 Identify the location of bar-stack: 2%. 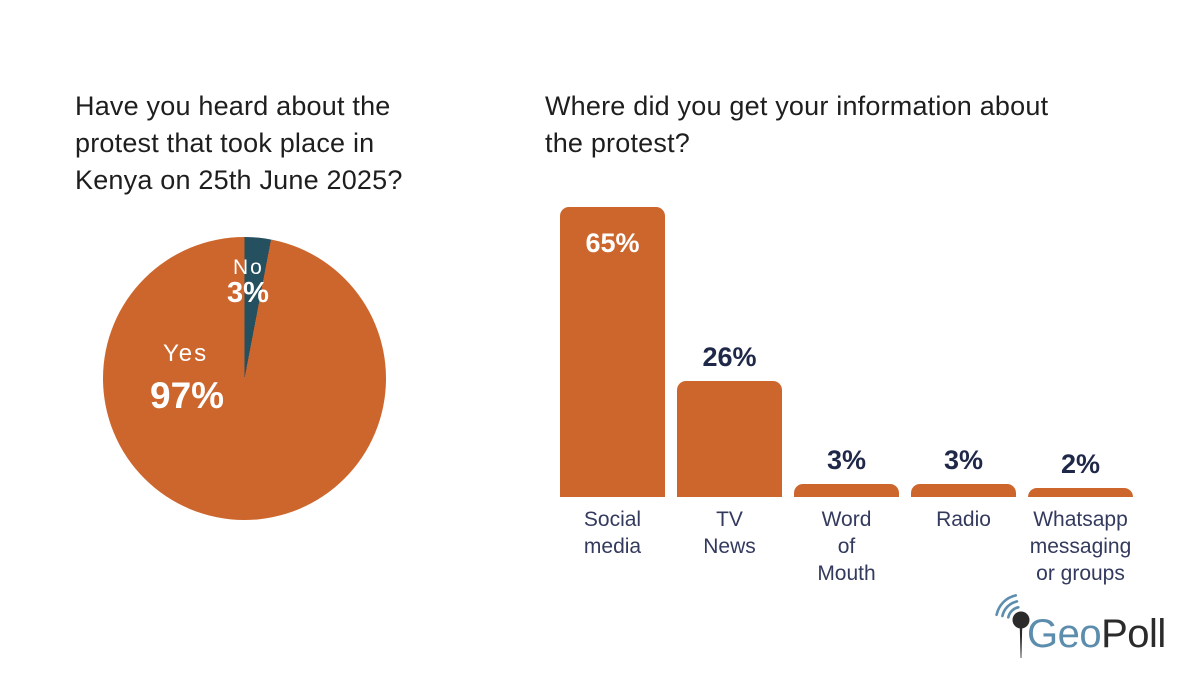
(1080, 348).